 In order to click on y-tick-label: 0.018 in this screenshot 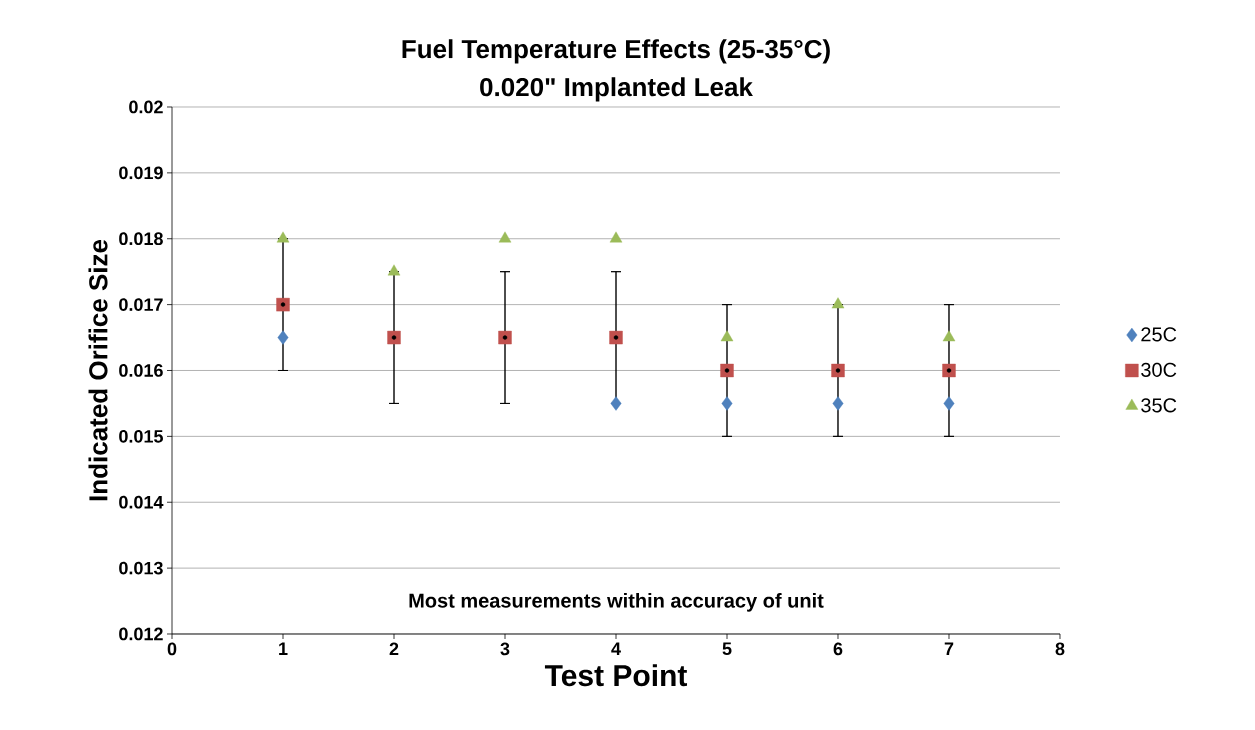, I will do `click(141, 239)`.